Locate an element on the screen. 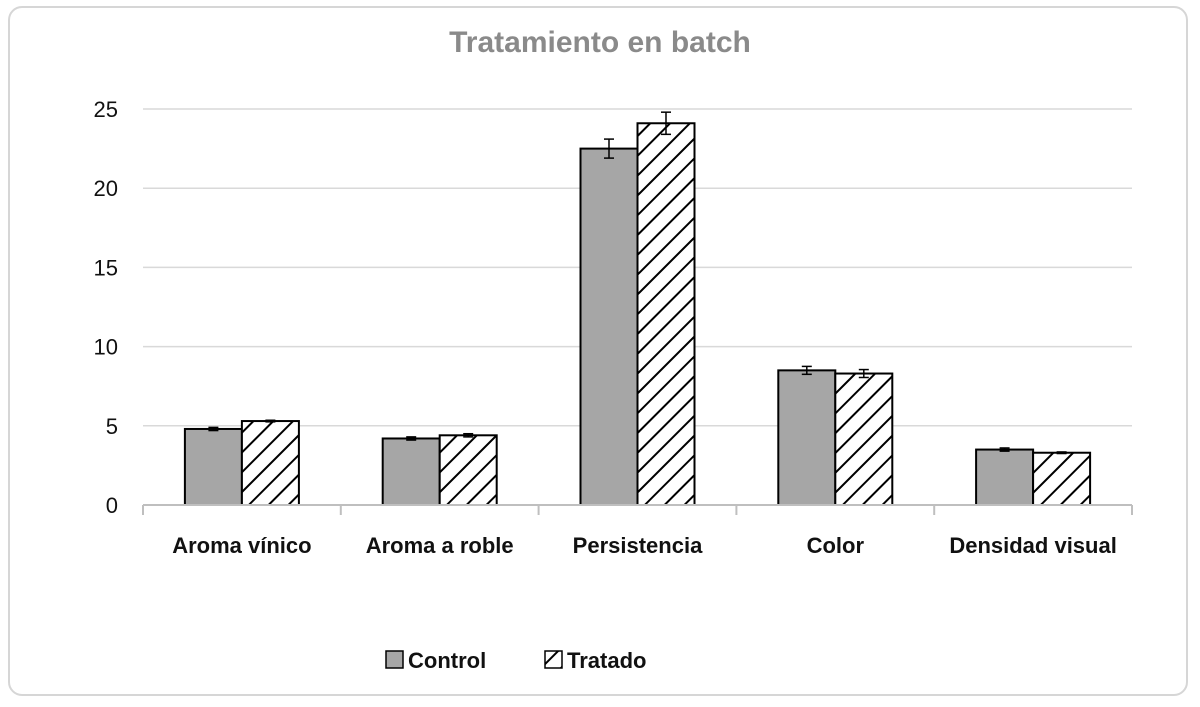 The height and width of the screenshot is (707, 1200). y-tick-label: 10 is located at coordinates (106, 347).